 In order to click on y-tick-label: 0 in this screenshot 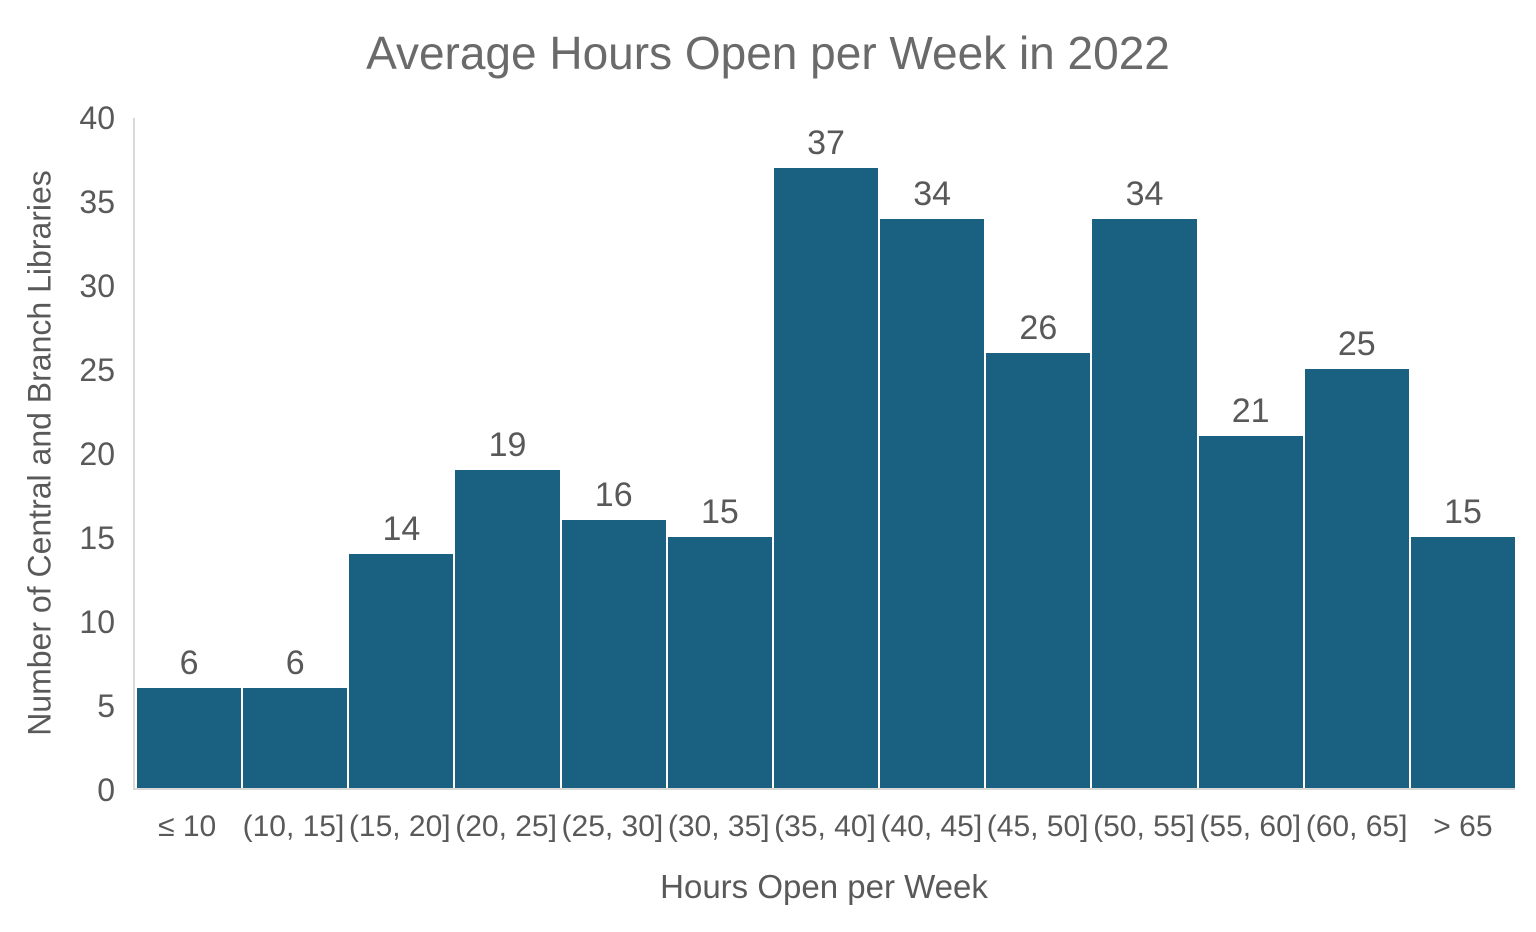, I will do `click(106, 790)`.